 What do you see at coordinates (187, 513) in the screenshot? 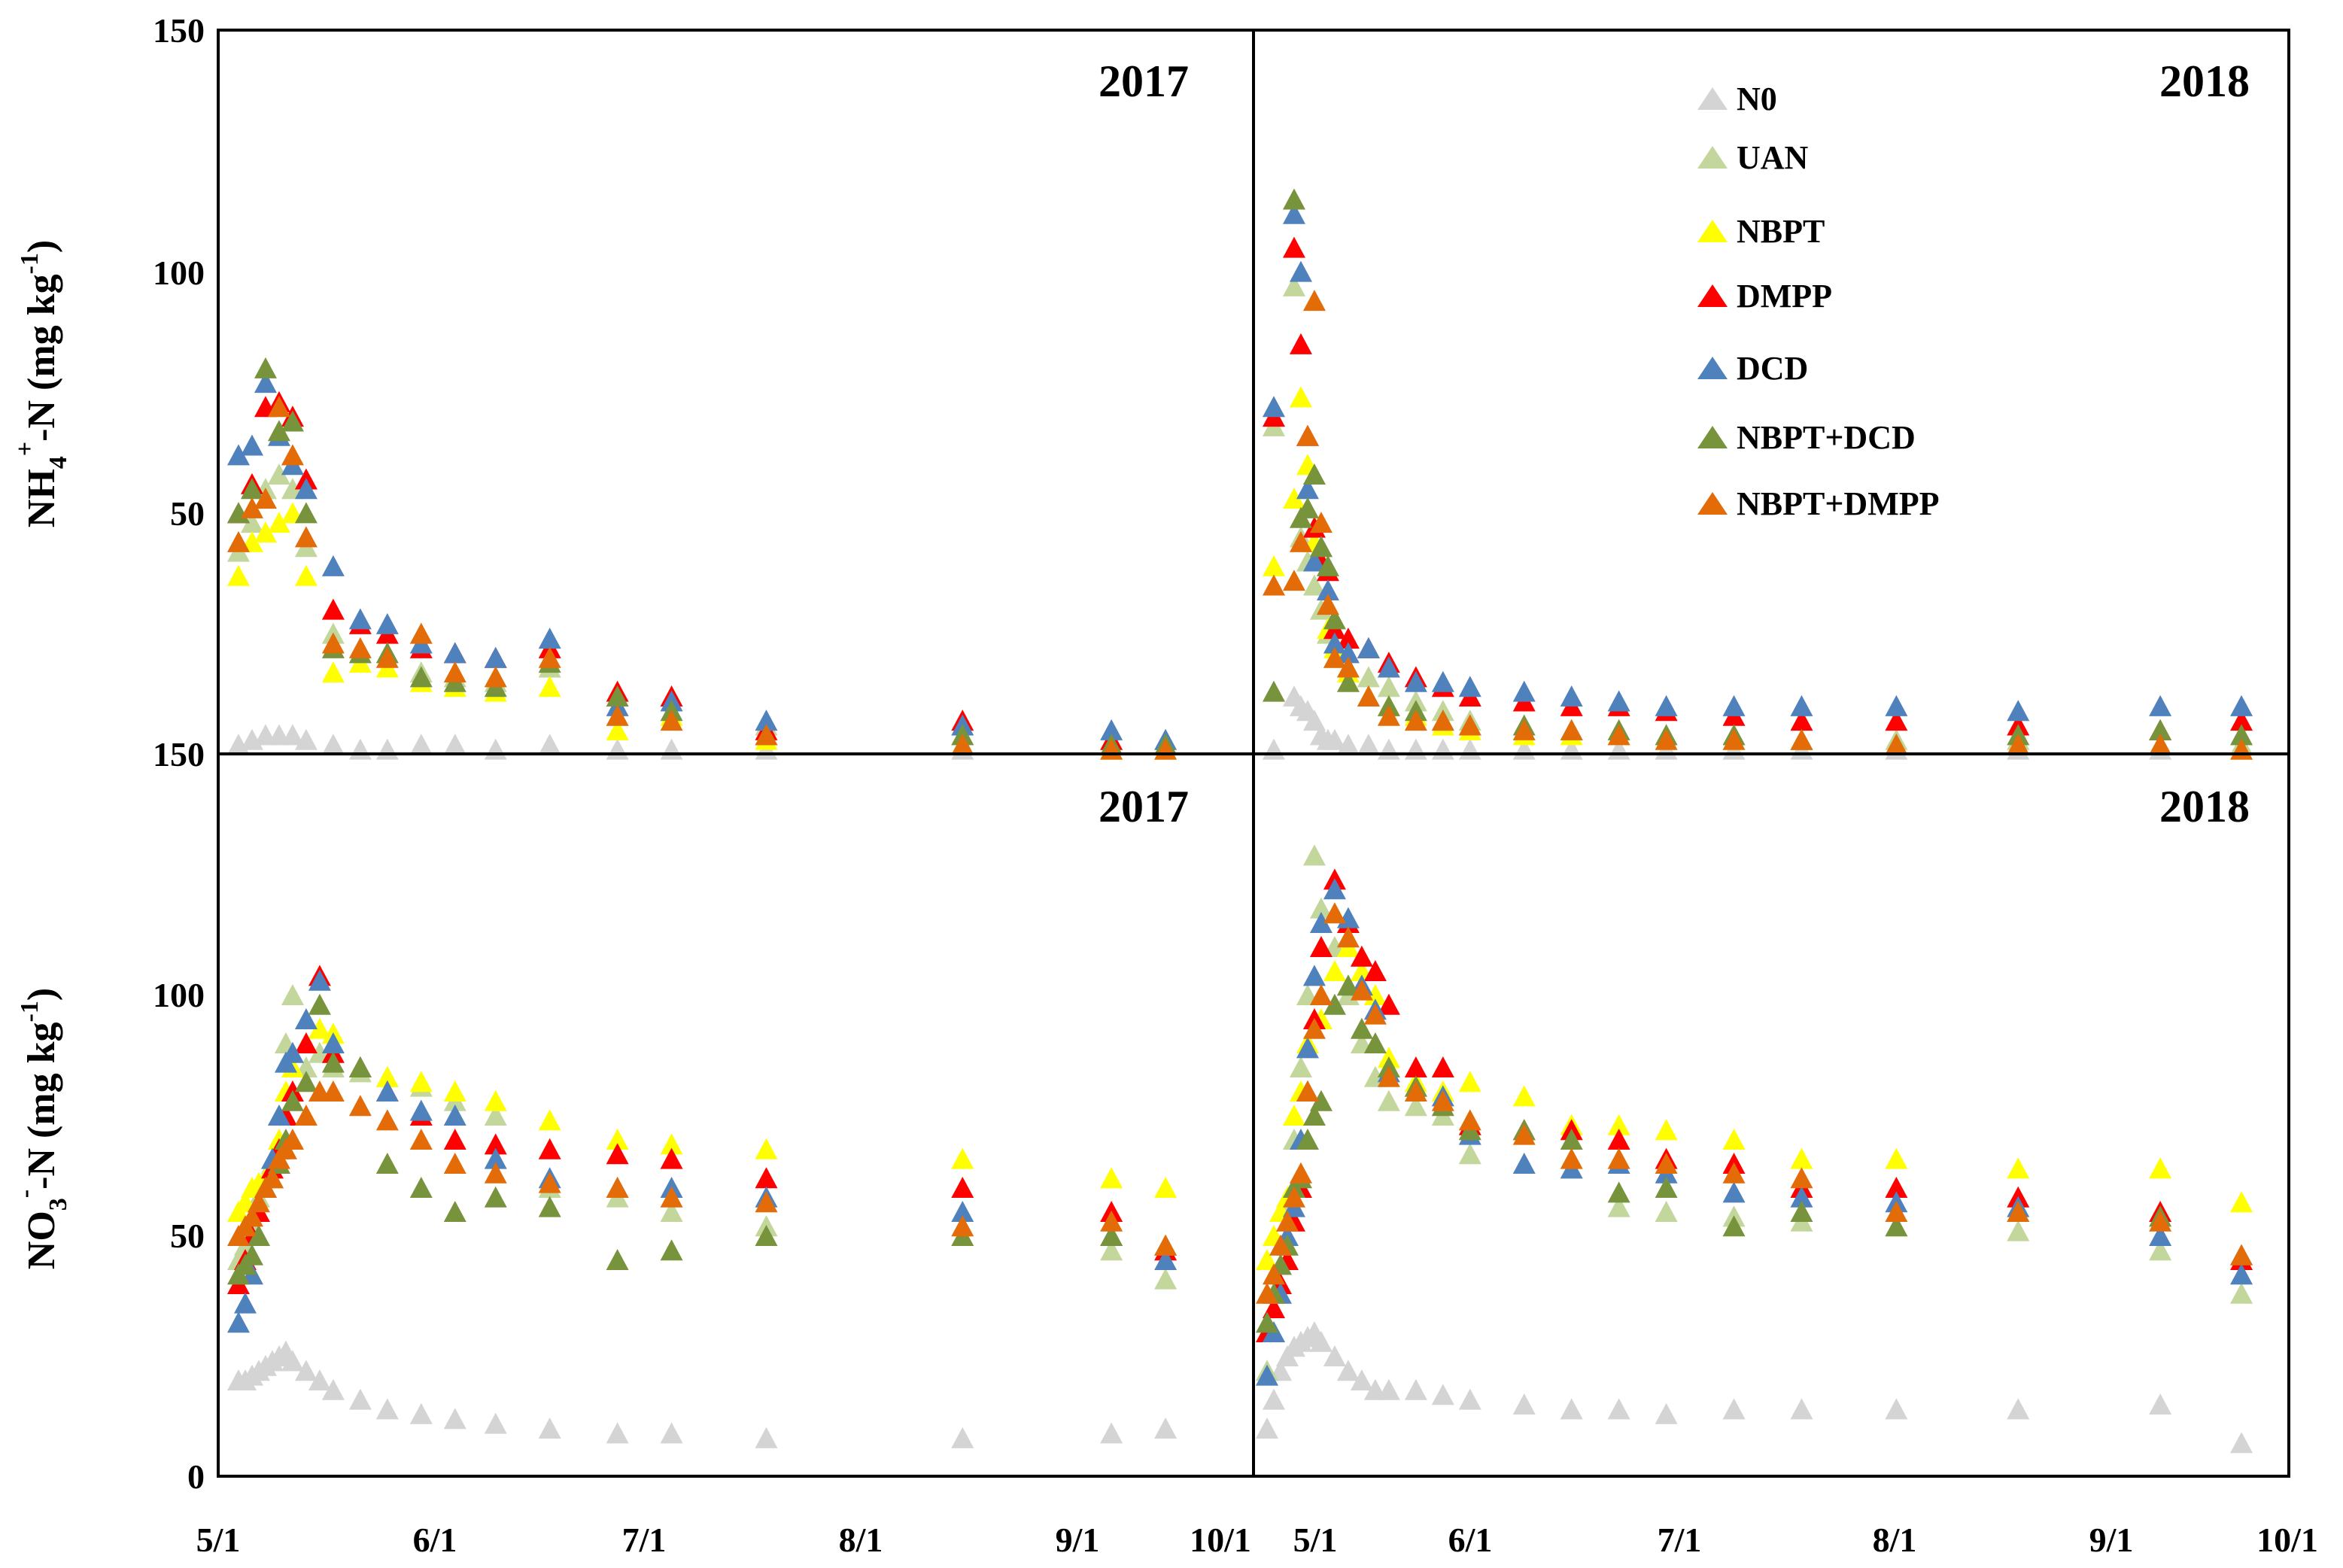
I see `y-tick-label: 50` at bounding box center [187, 513].